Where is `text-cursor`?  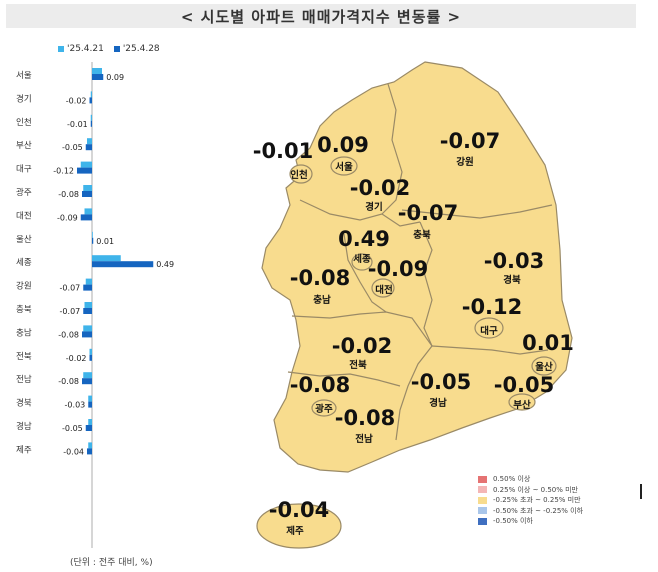
text-cursor is located at coordinates (641, 491).